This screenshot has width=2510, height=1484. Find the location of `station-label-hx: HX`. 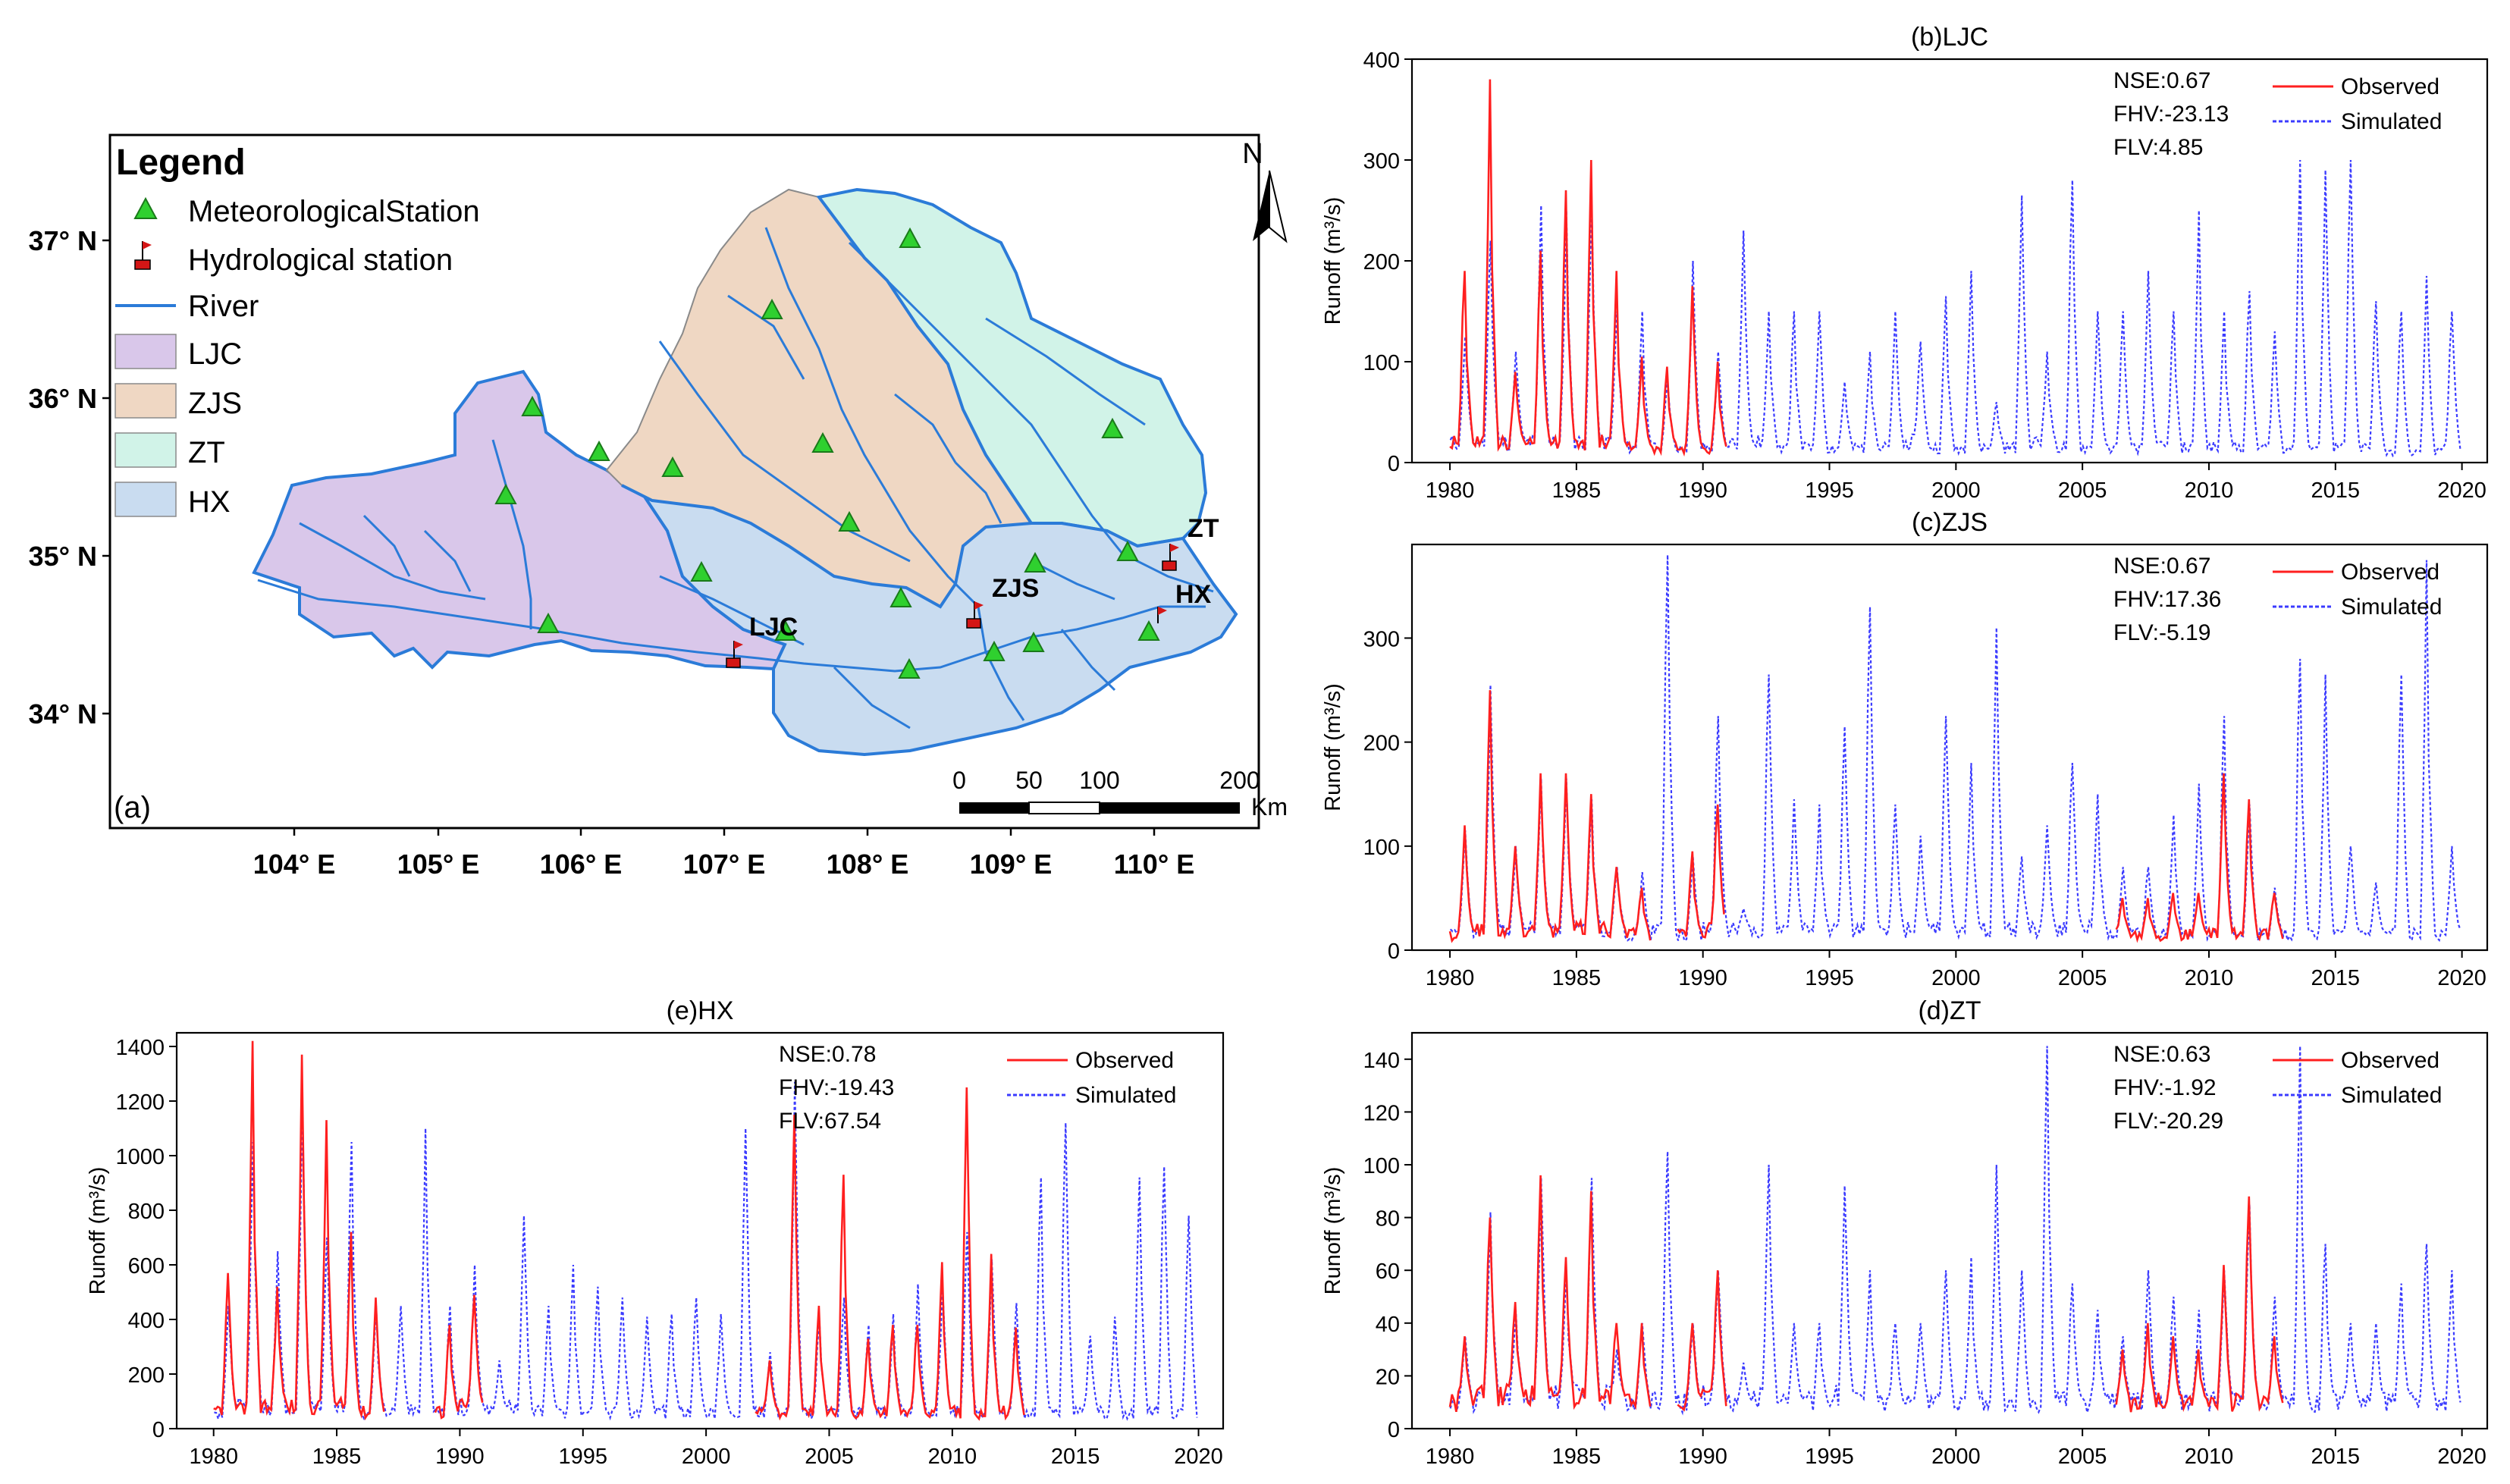

station-label-hx: HX is located at coordinates (1193, 595).